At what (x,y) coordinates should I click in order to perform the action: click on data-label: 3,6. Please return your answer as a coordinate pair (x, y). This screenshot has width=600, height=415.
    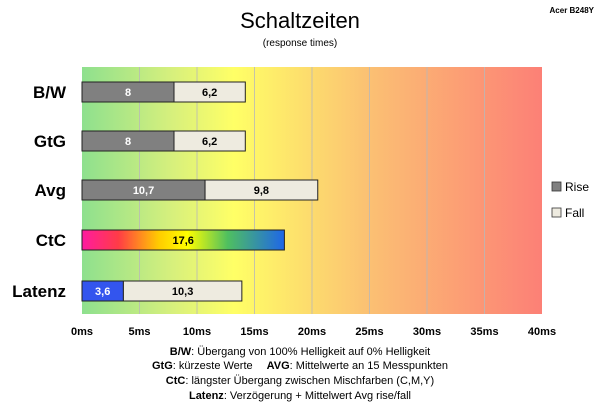
    Looking at the image, I should click on (102, 292).